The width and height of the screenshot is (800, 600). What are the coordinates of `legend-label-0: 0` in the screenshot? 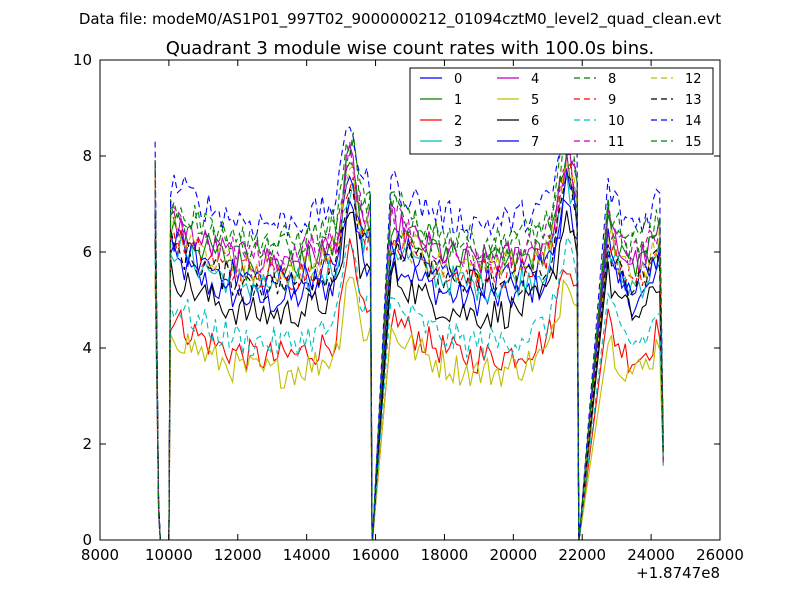 It's located at (458, 79).